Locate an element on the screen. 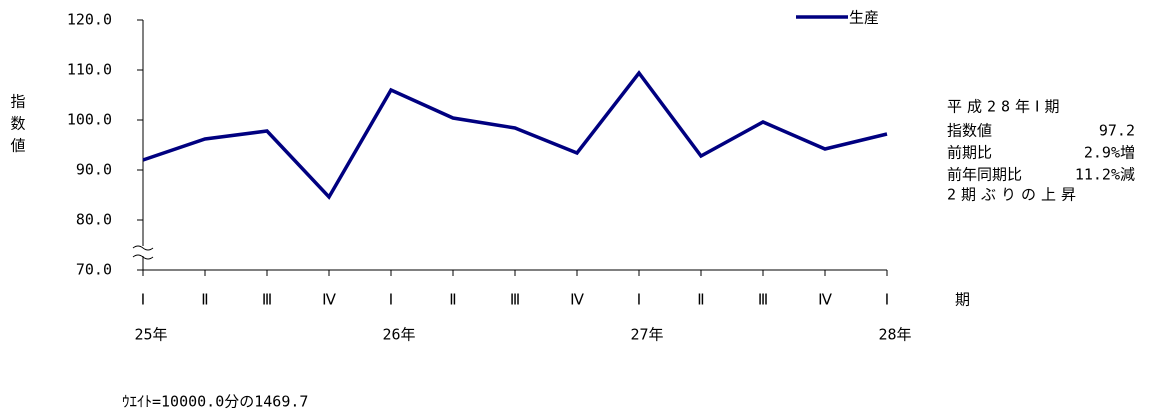  y-axis-label: 指 is located at coordinates (17, 102).